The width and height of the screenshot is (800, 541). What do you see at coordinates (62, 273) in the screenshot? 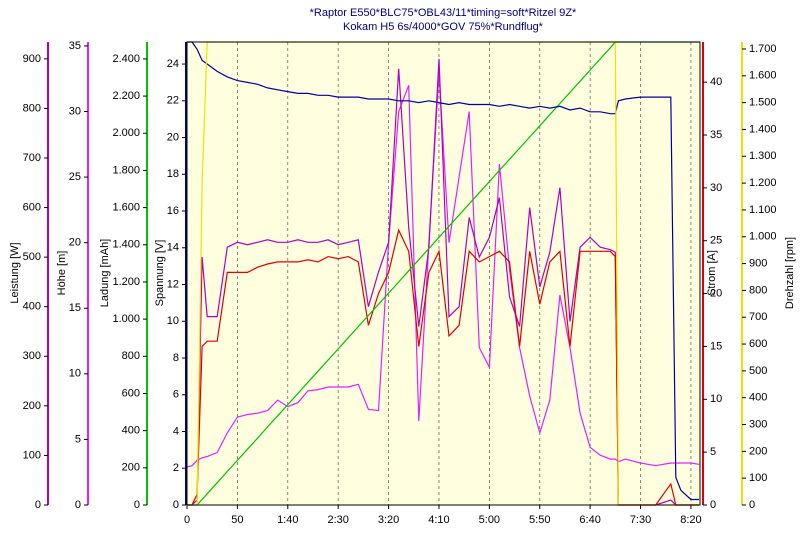
I see `y-axis-label: Höhe [m]` at bounding box center [62, 273].